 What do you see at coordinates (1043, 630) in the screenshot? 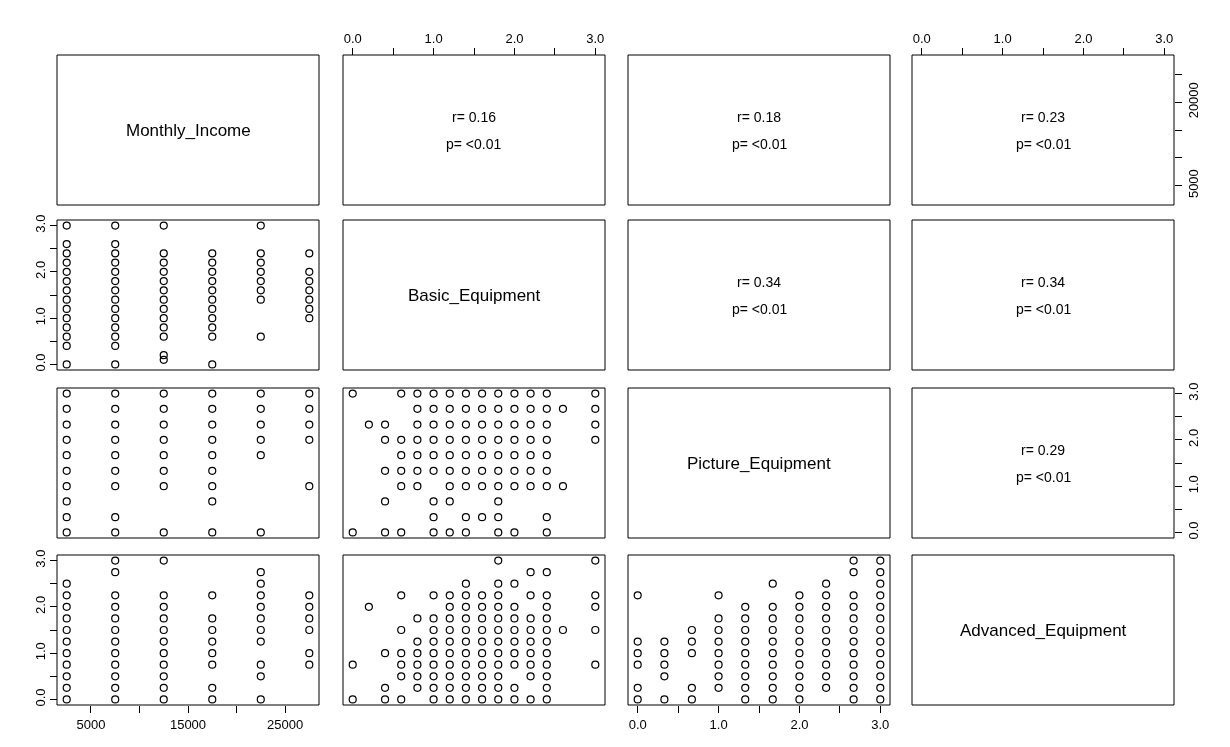
I see `text: Advanced_Equipment` at bounding box center [1043, 630].